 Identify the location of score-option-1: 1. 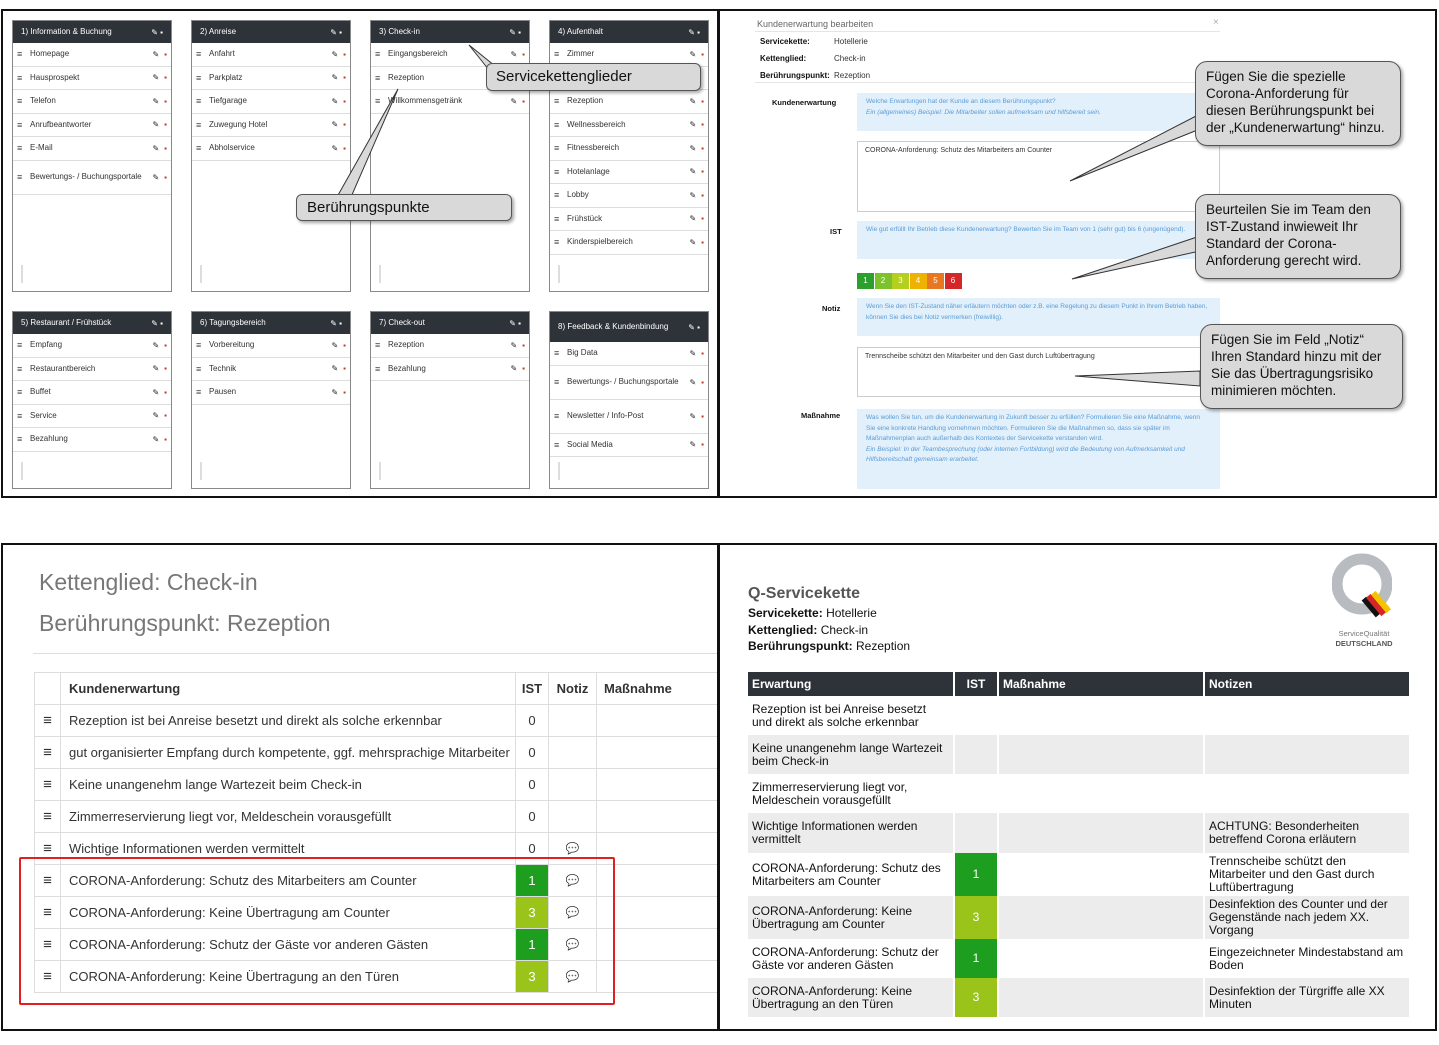
(865, 281).